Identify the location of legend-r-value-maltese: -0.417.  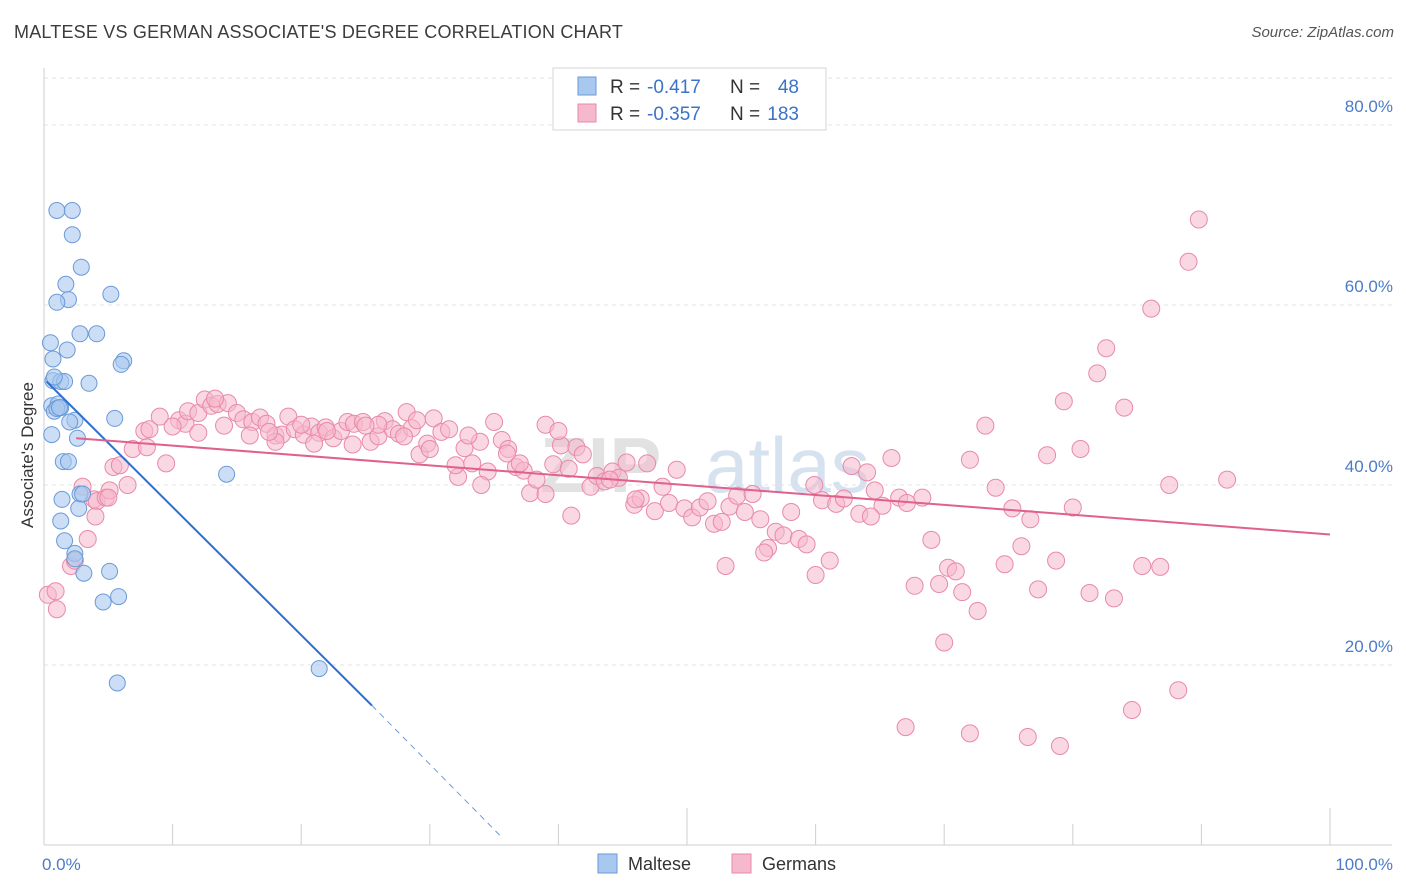
(674, 87).